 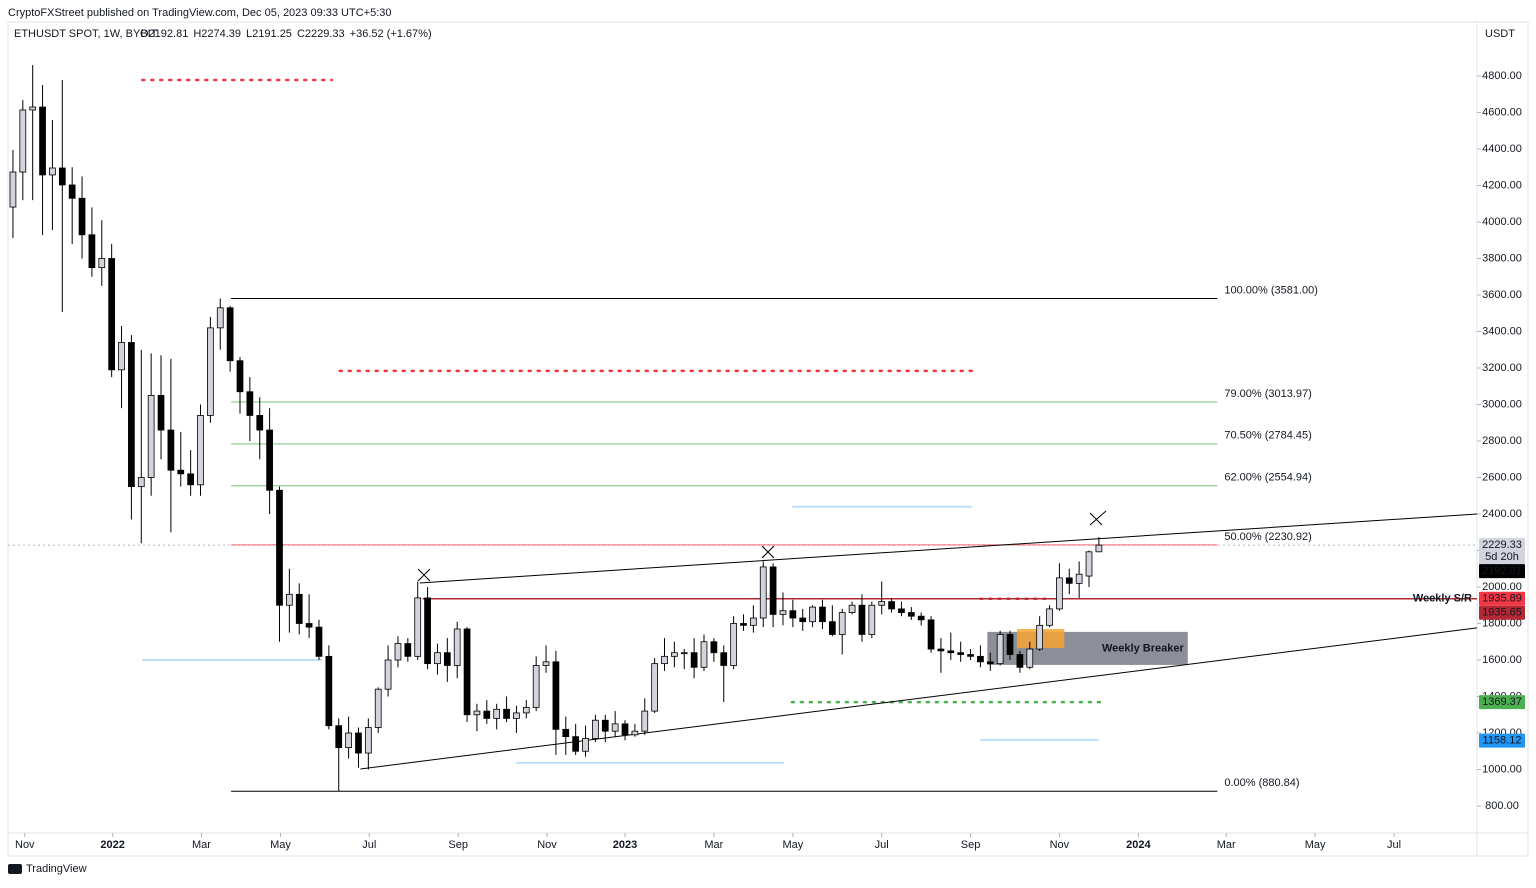 What do you see at coordinates (1502, 557) in the screenshot?
I see `price-label-sub: 5d 20h` at bounding box center [1502, 557].